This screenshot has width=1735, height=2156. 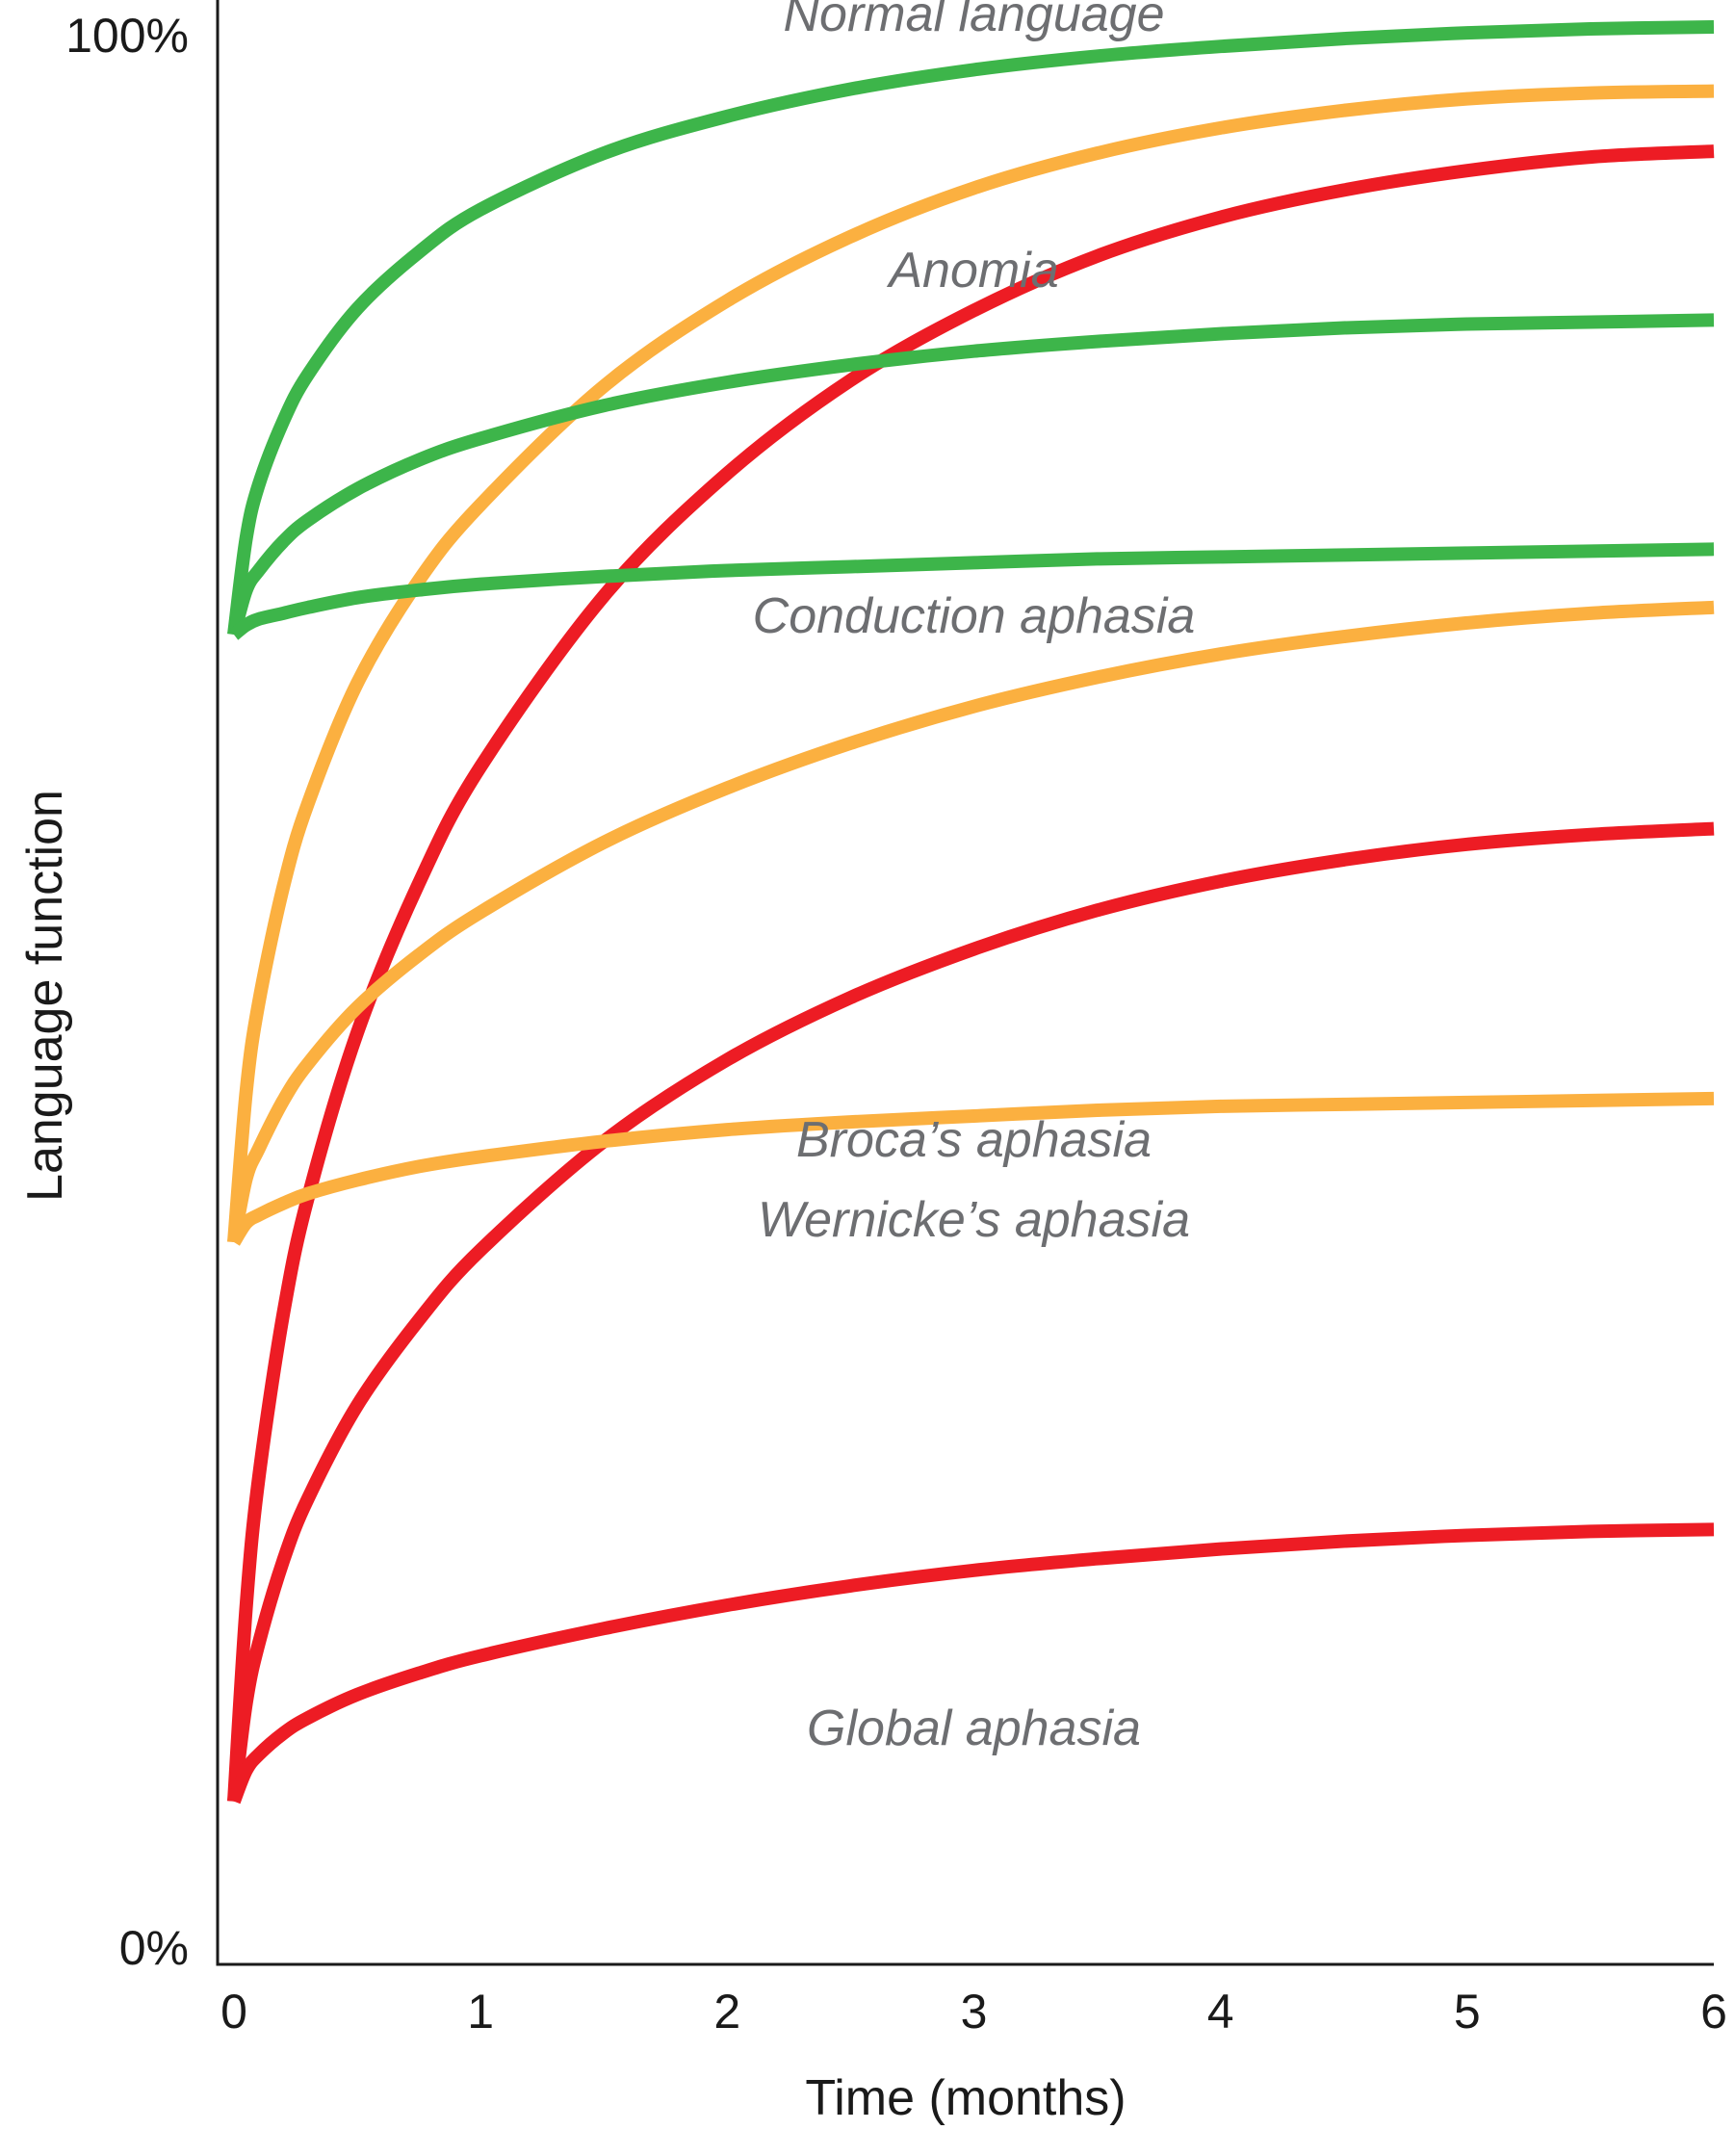 What do you see at coordinates (975, 616) in the screenshot?
I see `annotation-label: Conduction aphasia` at bounding box center [975, 616].